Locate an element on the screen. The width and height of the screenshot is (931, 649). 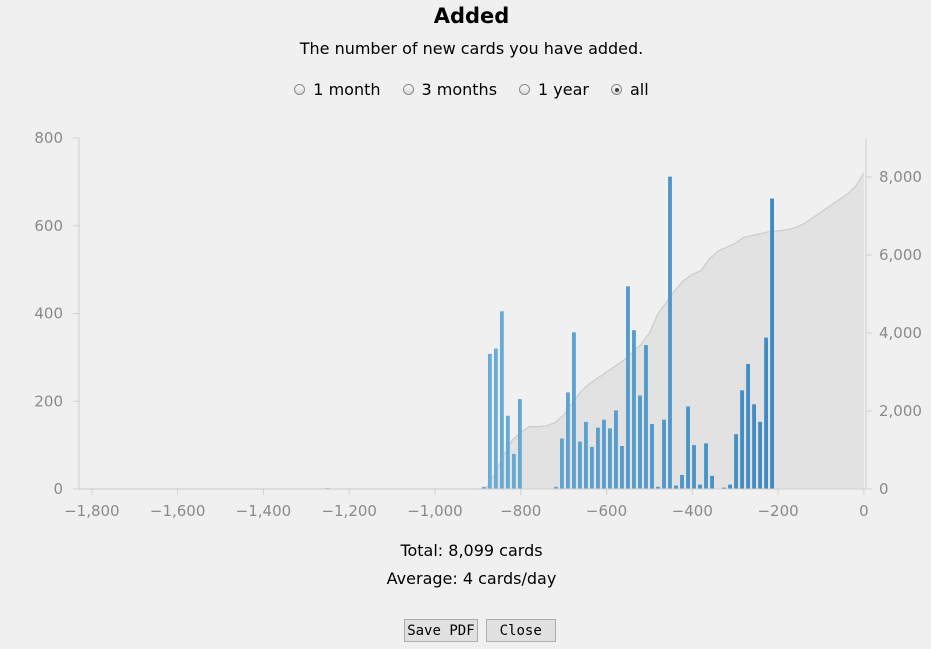
radio-all is located at coordinates (616, 89).